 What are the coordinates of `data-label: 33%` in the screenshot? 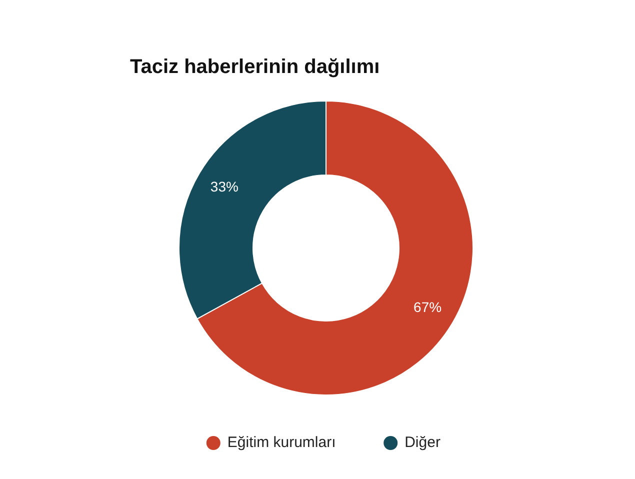 It's located at (224, 186).